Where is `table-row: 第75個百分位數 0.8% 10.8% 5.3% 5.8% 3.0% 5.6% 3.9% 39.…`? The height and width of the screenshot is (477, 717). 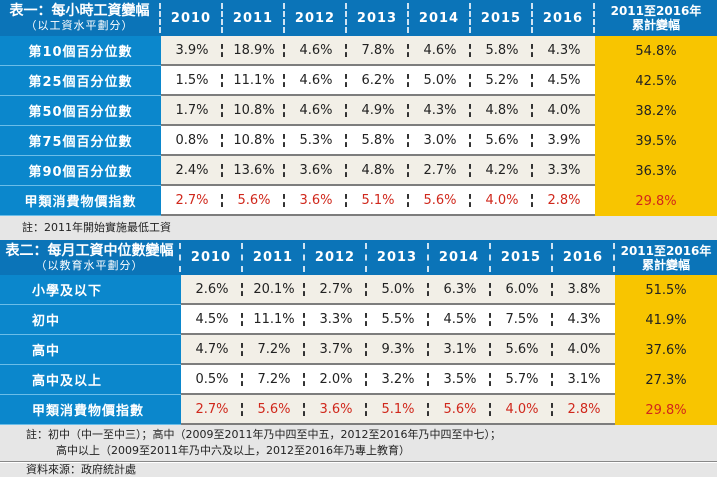
table-row: 第75個百分位數 0.8% 10.8% 5.3% 5.8% 3.0% 5.6% 3.9% 39.… is located at coordinates (358, 141).